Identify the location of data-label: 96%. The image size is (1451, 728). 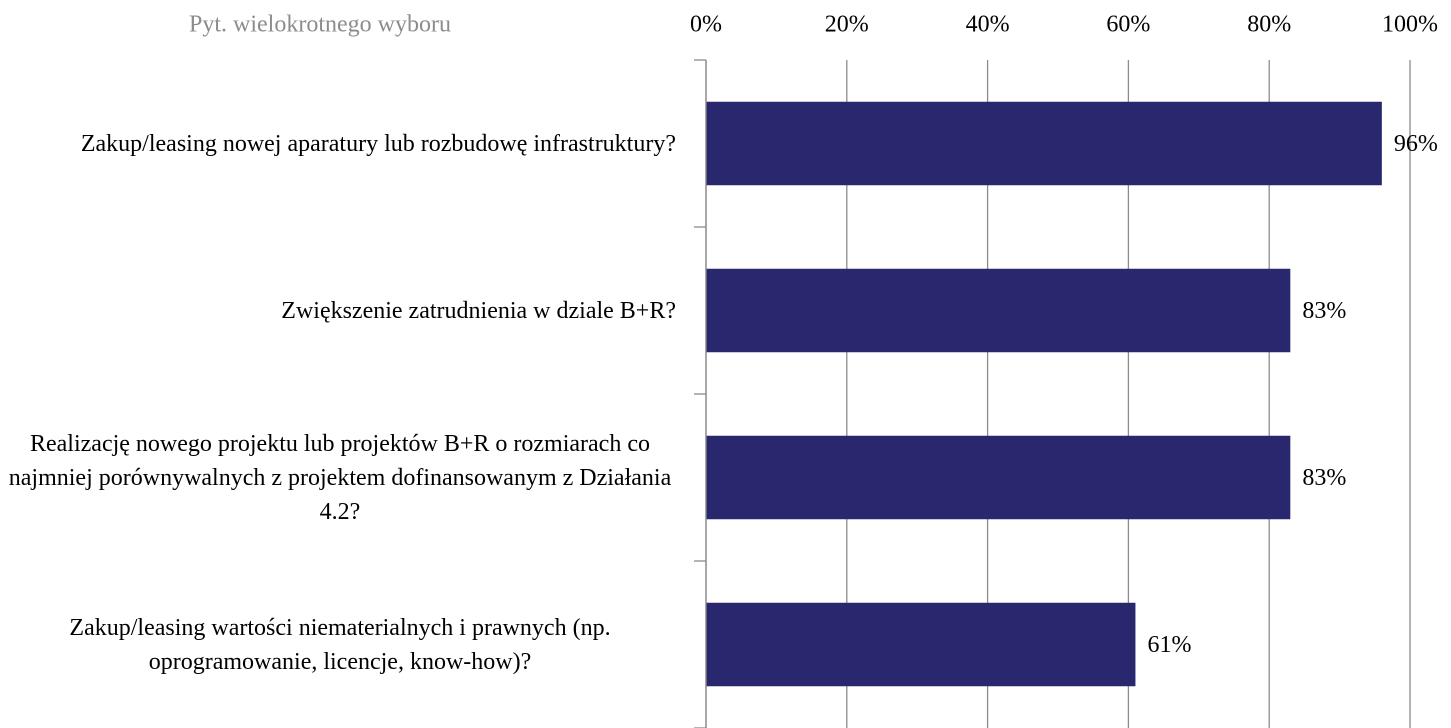
(1416, 144).